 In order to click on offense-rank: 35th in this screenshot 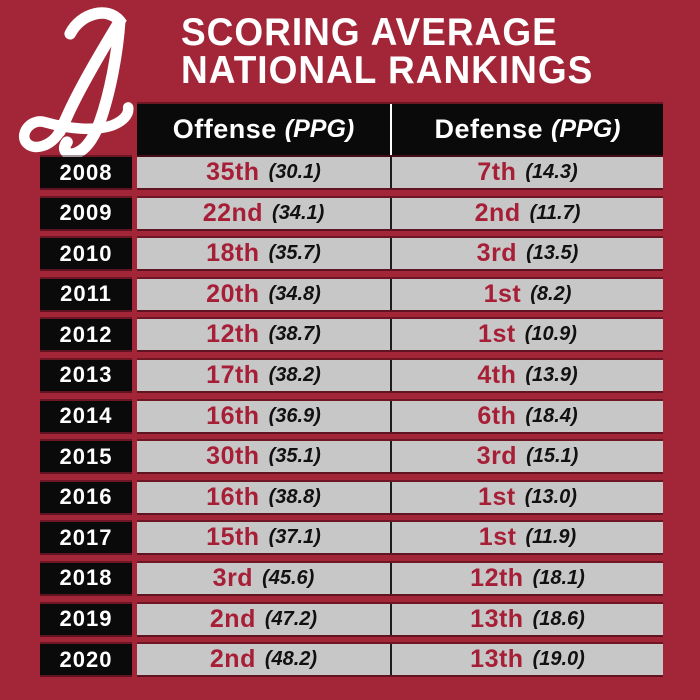, I will do `click(233, 172)`.